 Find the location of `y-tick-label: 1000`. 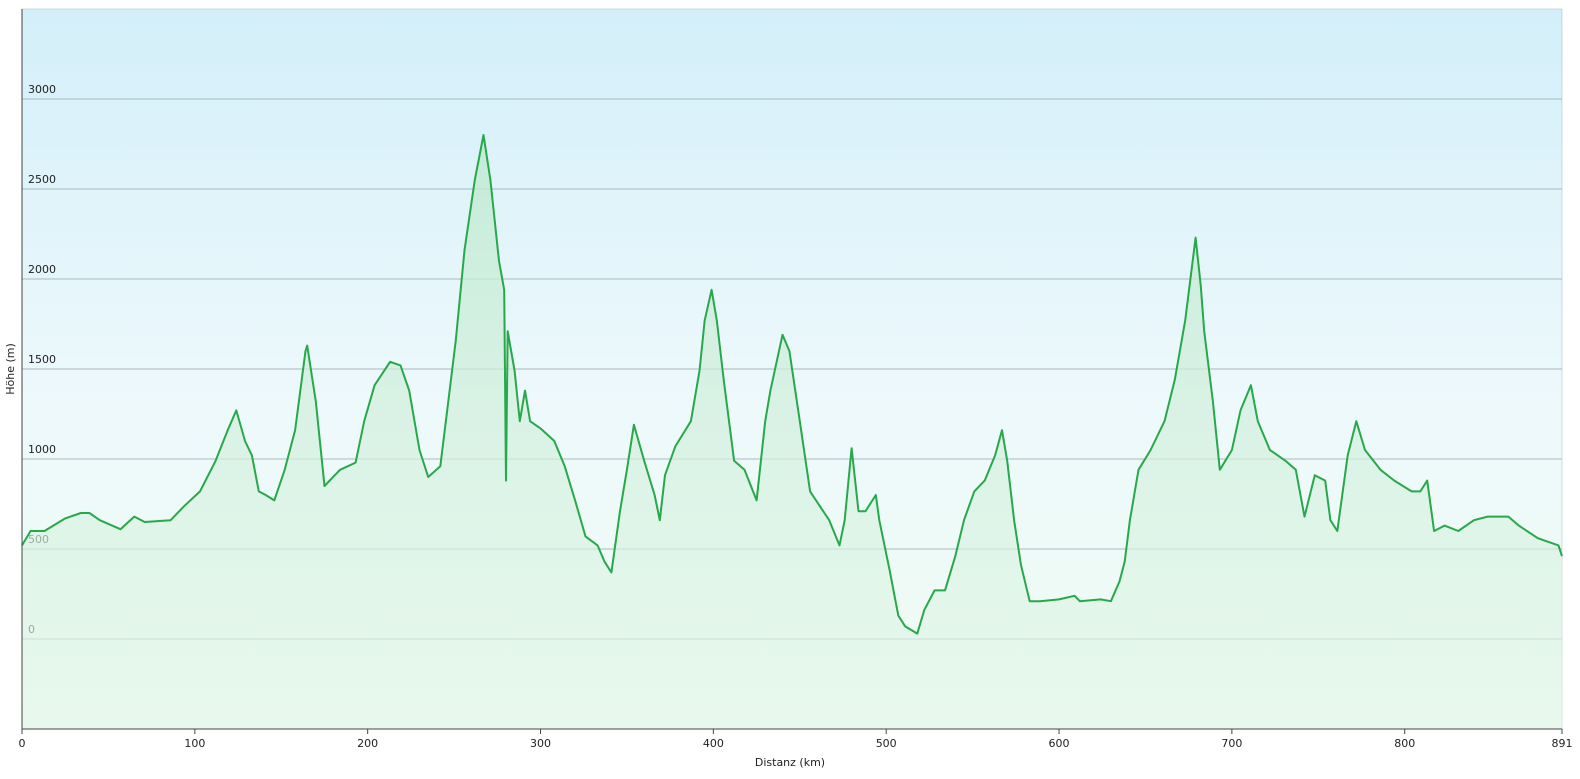

y-tick-label: 1000 is located at coordinates (42, 449).